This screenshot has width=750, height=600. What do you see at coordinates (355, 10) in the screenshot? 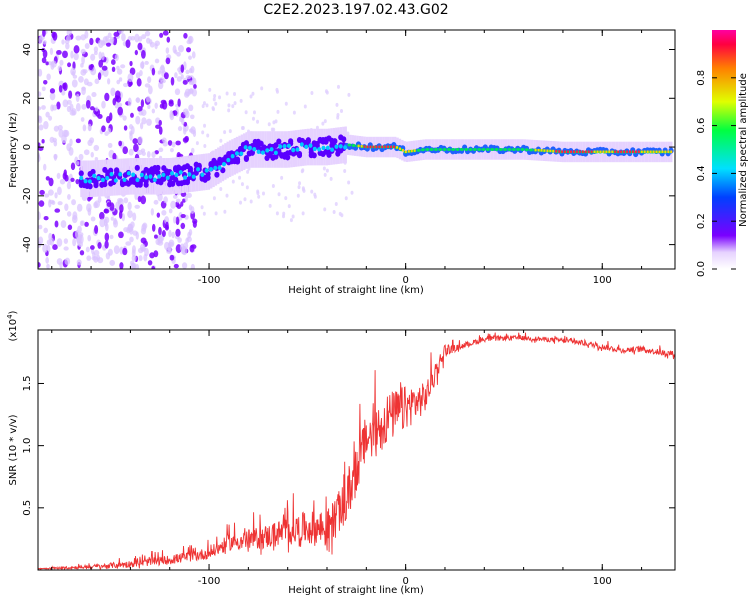
I see `figure-title: C2E2.2023.197.02.43.G02` at bounding box center [355, 10].